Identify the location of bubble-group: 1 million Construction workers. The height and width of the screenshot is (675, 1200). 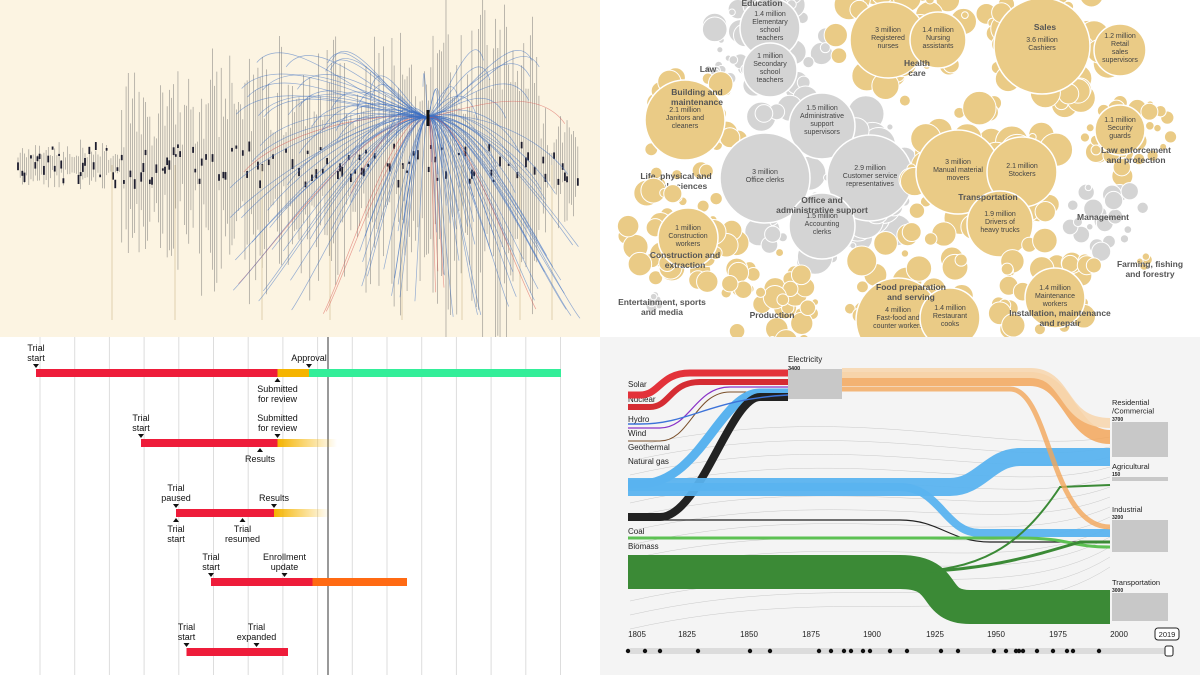
(683, 235).